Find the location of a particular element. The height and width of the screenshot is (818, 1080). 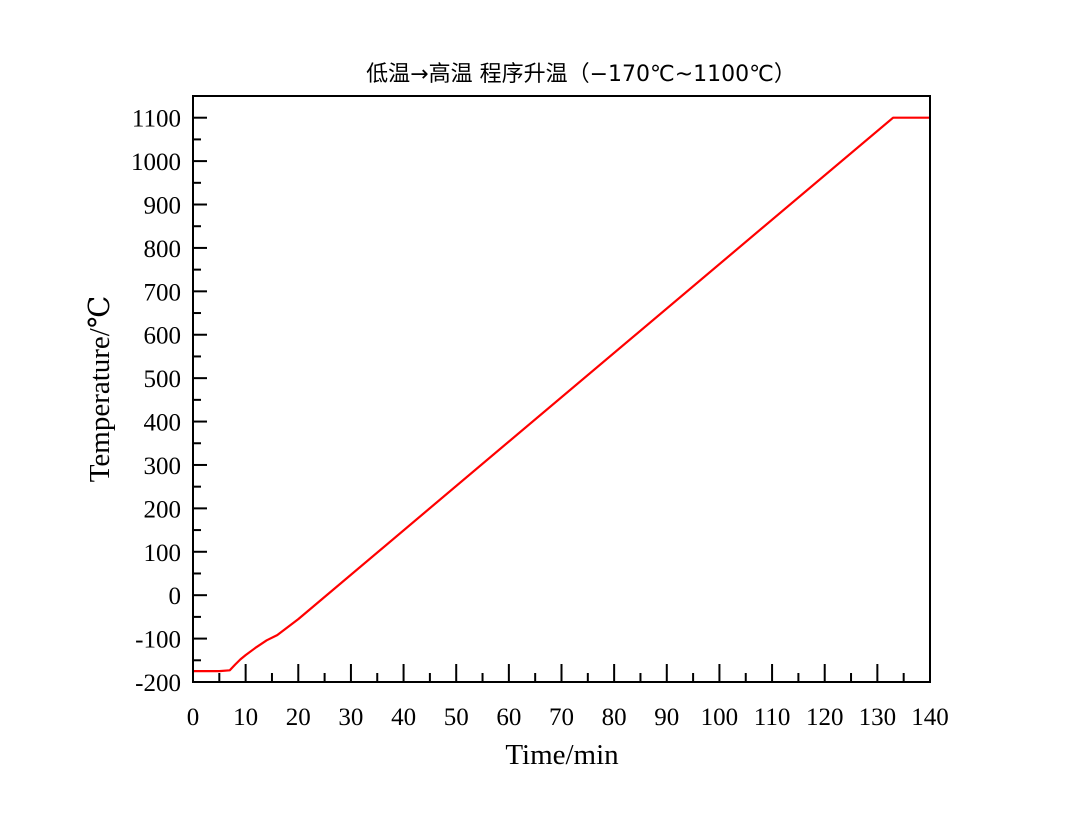

x-tick-label: 120 is located at coordinates (825, 717).